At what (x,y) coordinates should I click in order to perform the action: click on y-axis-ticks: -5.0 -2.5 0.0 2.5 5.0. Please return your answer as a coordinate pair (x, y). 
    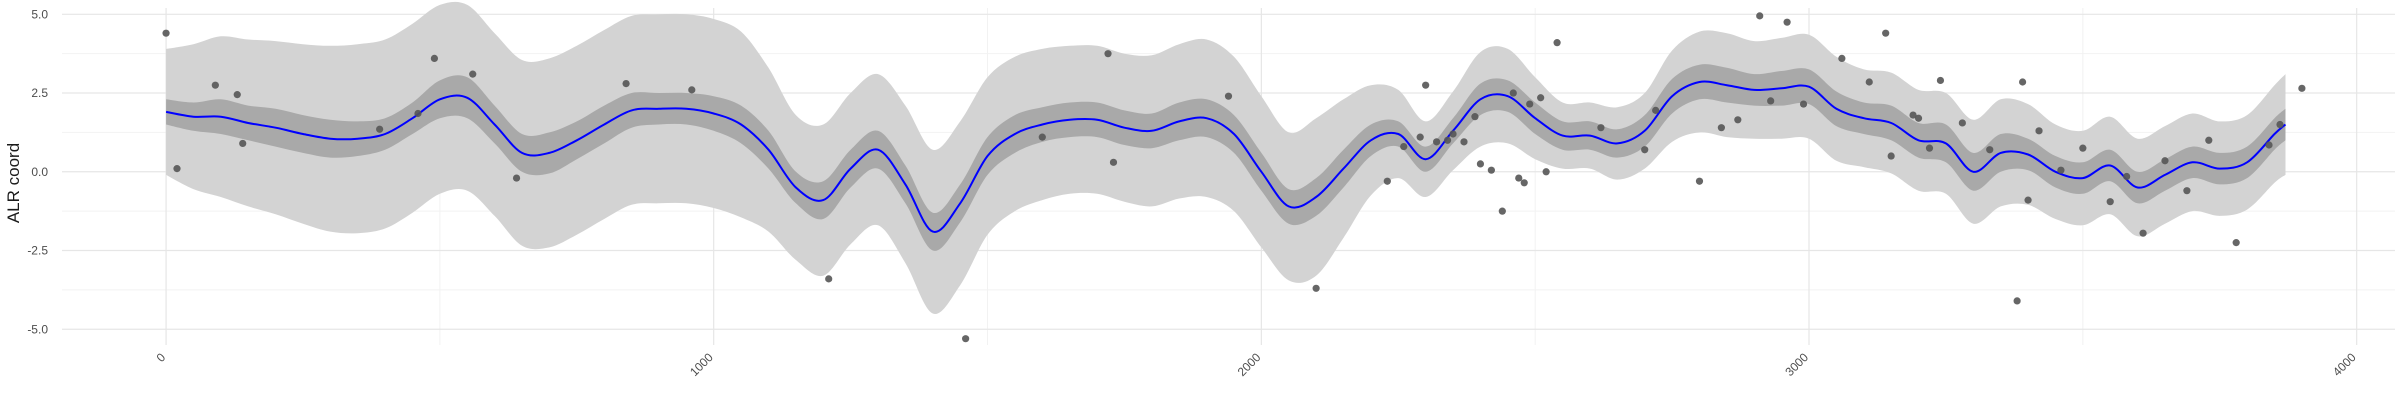
    Looking at the image, I should click on (37, 171).